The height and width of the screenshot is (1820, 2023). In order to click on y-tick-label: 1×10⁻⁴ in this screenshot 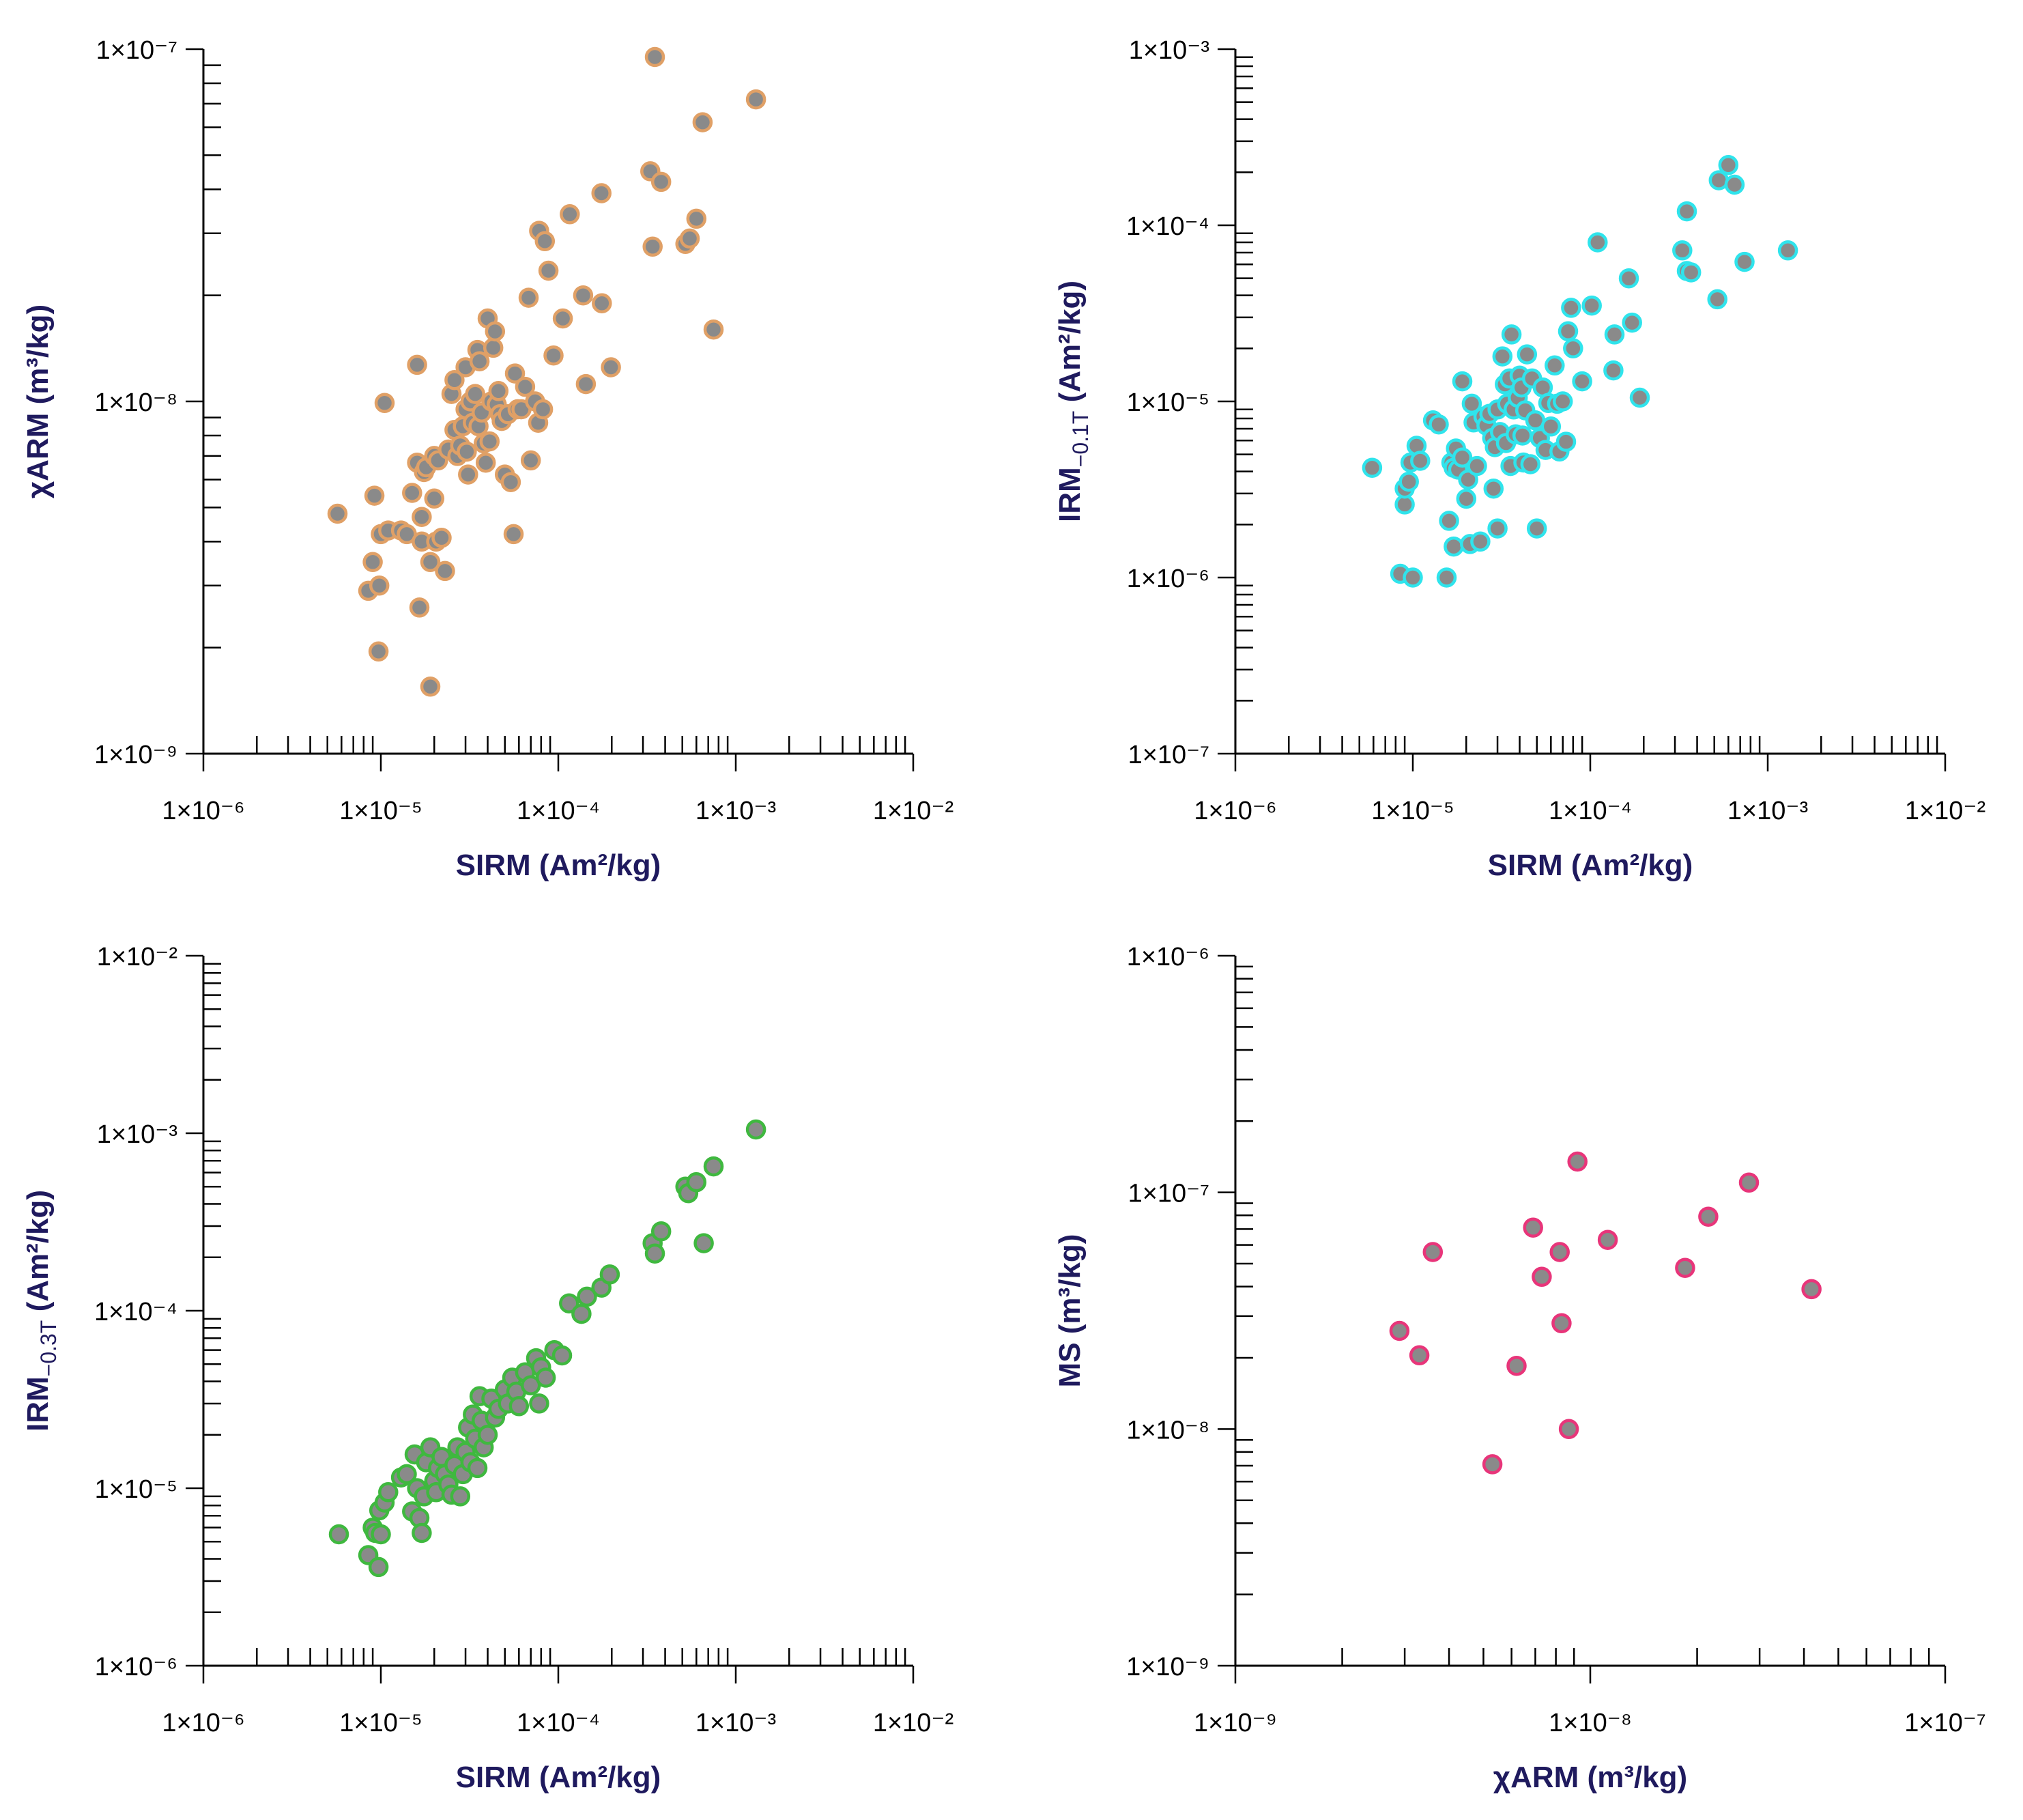, I will do `click(136, 1312)`.